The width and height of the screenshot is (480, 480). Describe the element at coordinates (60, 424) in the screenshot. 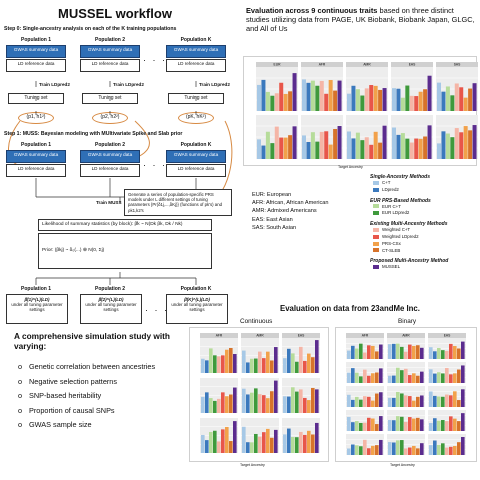

I see `simulation-bullet-text-4: GWAS sample size` at that location.